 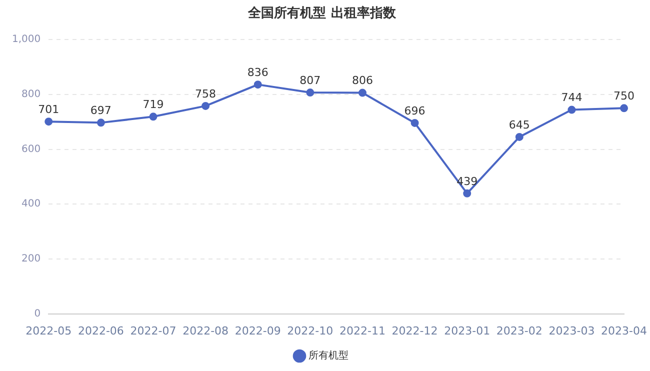 I want to click on data-label: 701, so click(x=49, y=109).